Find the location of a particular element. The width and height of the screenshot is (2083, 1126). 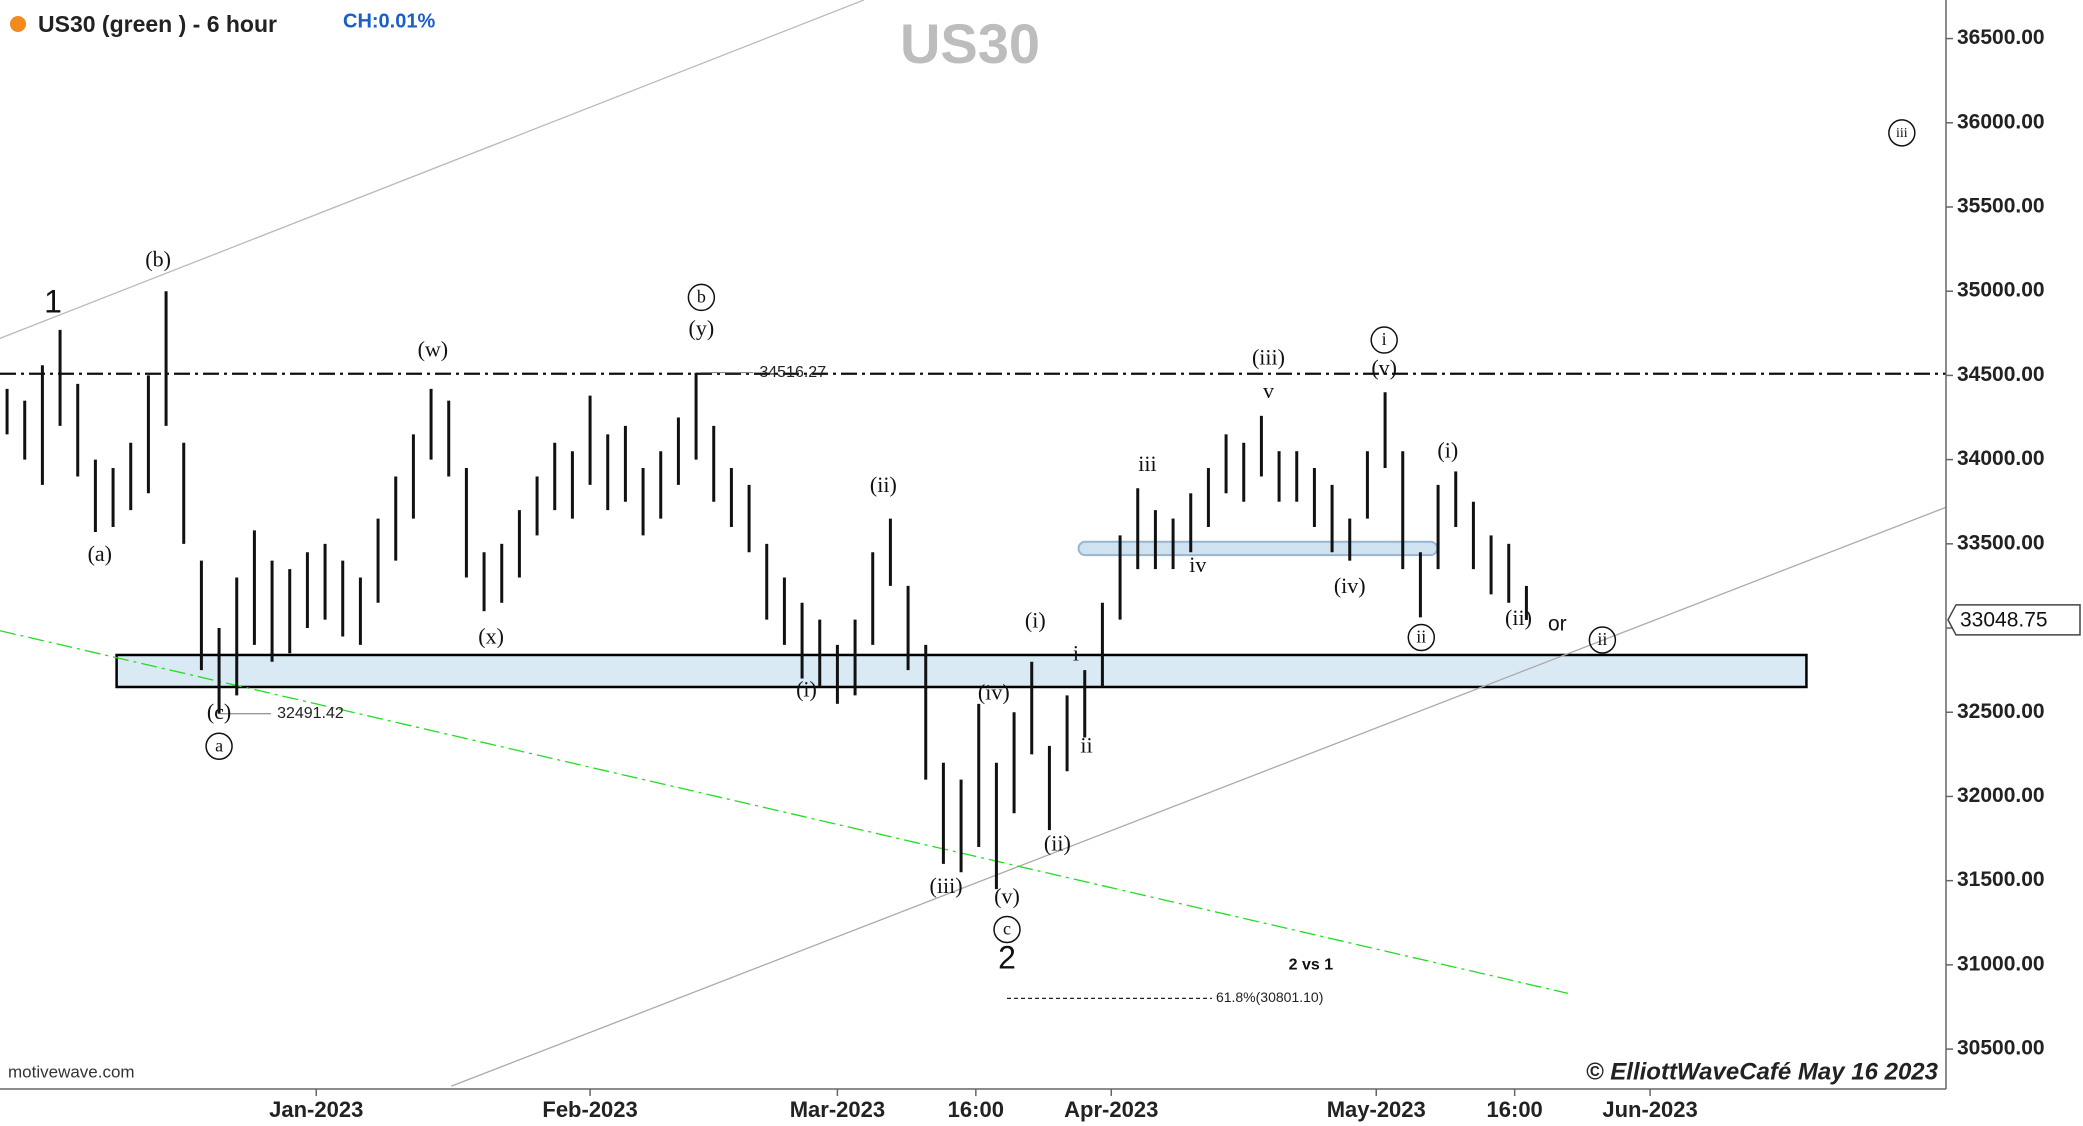

chart-title: US30 is located at coordinates (970, 43).